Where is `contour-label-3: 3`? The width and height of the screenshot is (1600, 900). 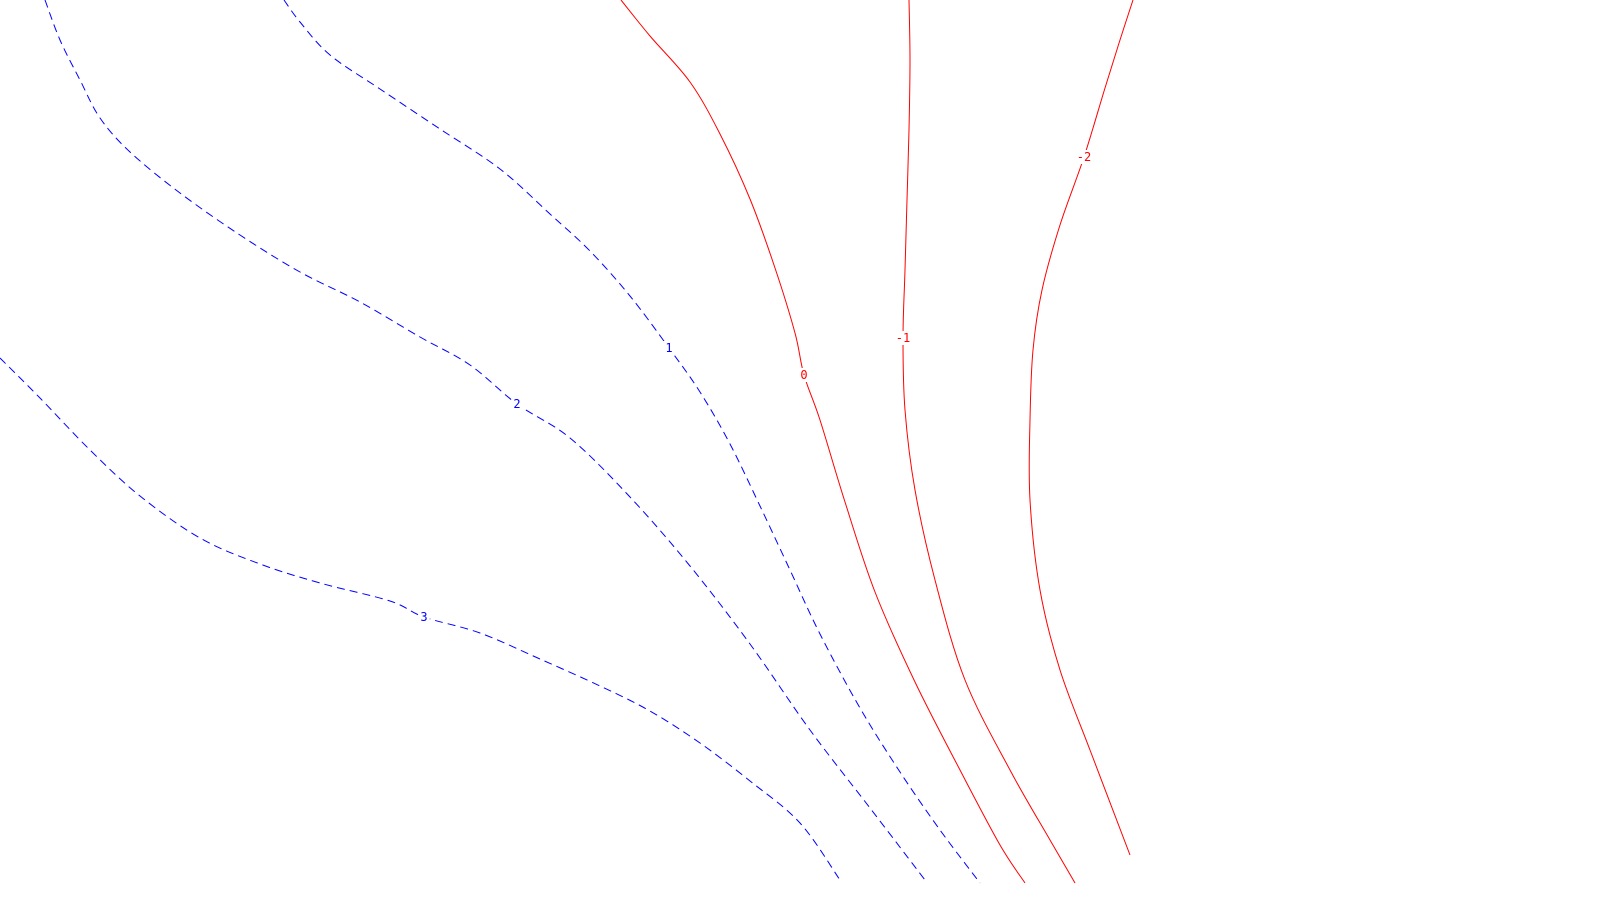 contour-label-3: 3 is located at coordinates (423, 617).